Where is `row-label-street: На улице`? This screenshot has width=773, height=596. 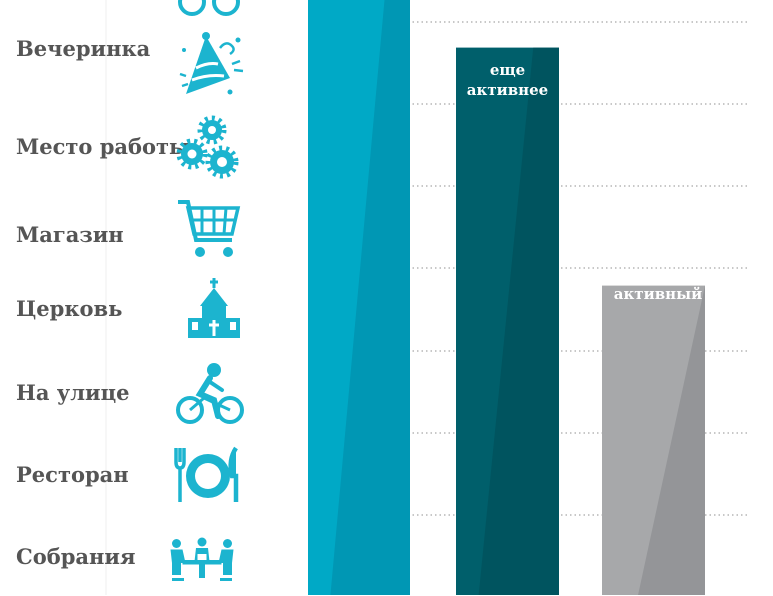
row-label-street: На улице is located at coordinates (73, 392).